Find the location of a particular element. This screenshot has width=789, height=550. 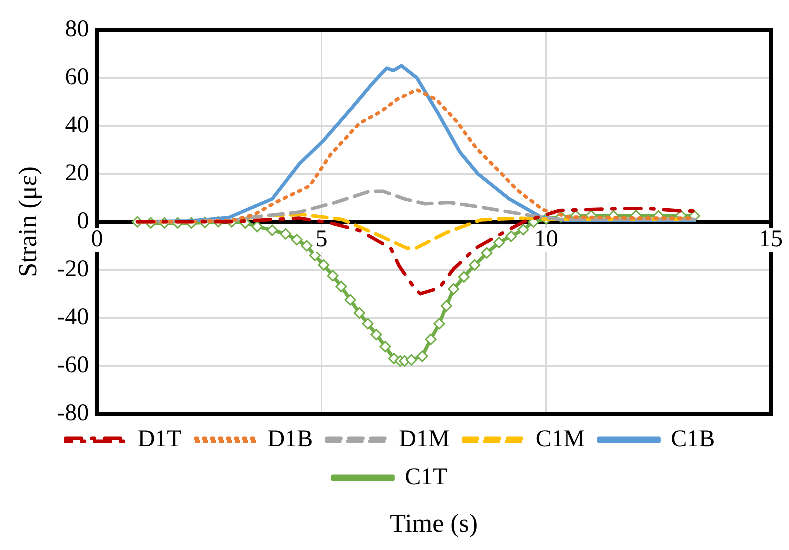

x-axis-title: Time (s) is located at coordinates (434, 523).